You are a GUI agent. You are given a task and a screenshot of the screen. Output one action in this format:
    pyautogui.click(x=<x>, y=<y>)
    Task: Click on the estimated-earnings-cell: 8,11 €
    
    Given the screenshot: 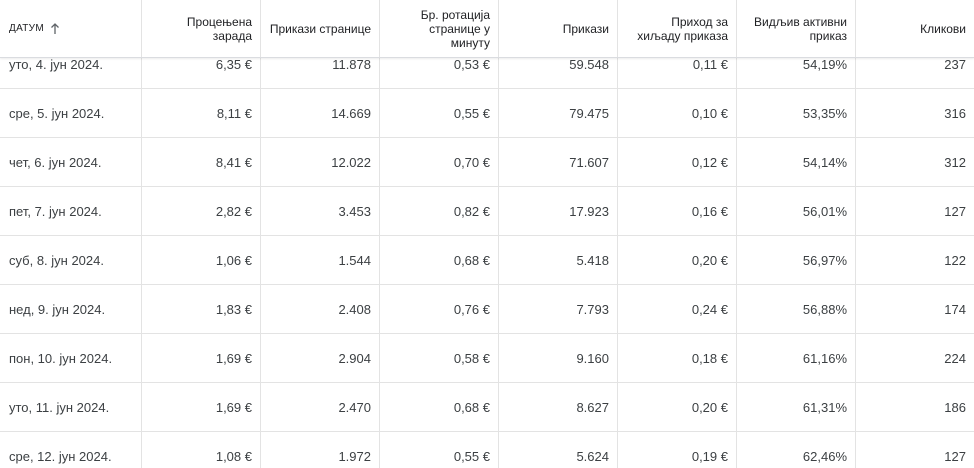 What is the action you would take?
    pyautogui.click(x=200, y=113)
    